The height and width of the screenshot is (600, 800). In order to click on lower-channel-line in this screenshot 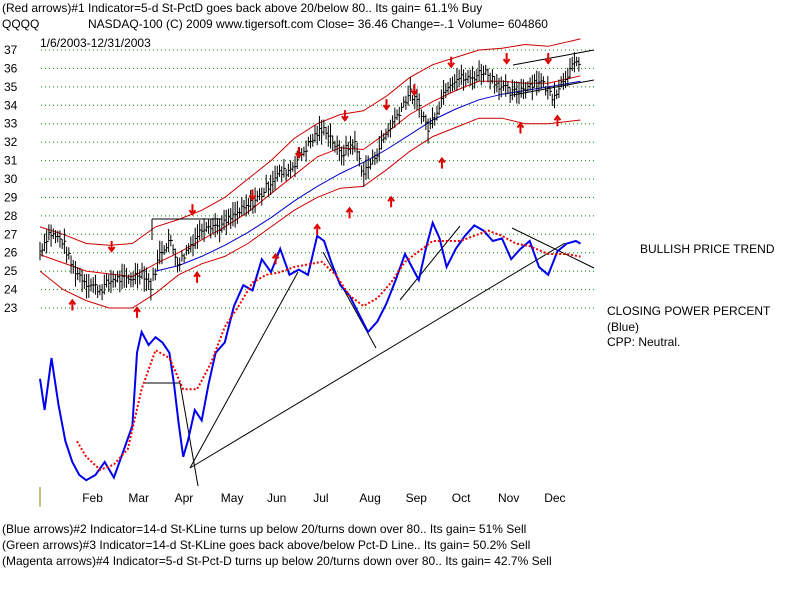, I will do `click(553, 87)`.